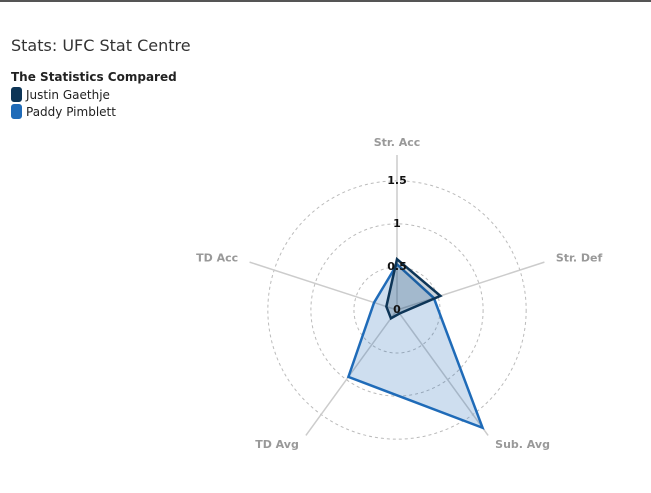  What do you see at coordinates (71, 111) in the screenshot?
I see `legend-label: Paddy Pimblett` at bounding box center [71, 111].